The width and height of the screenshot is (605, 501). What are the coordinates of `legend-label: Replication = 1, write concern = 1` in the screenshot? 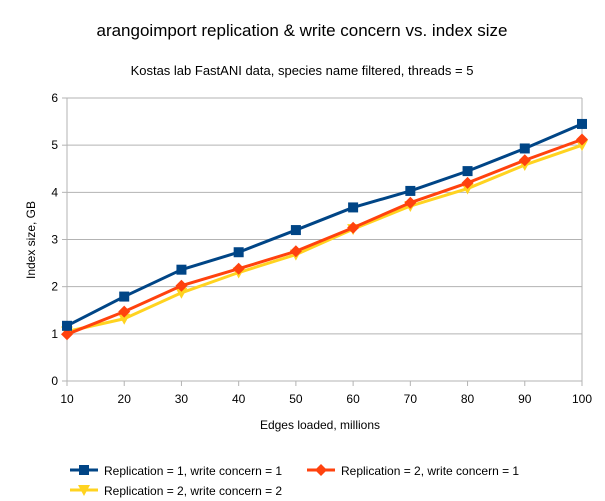 It's located at (193, 471).